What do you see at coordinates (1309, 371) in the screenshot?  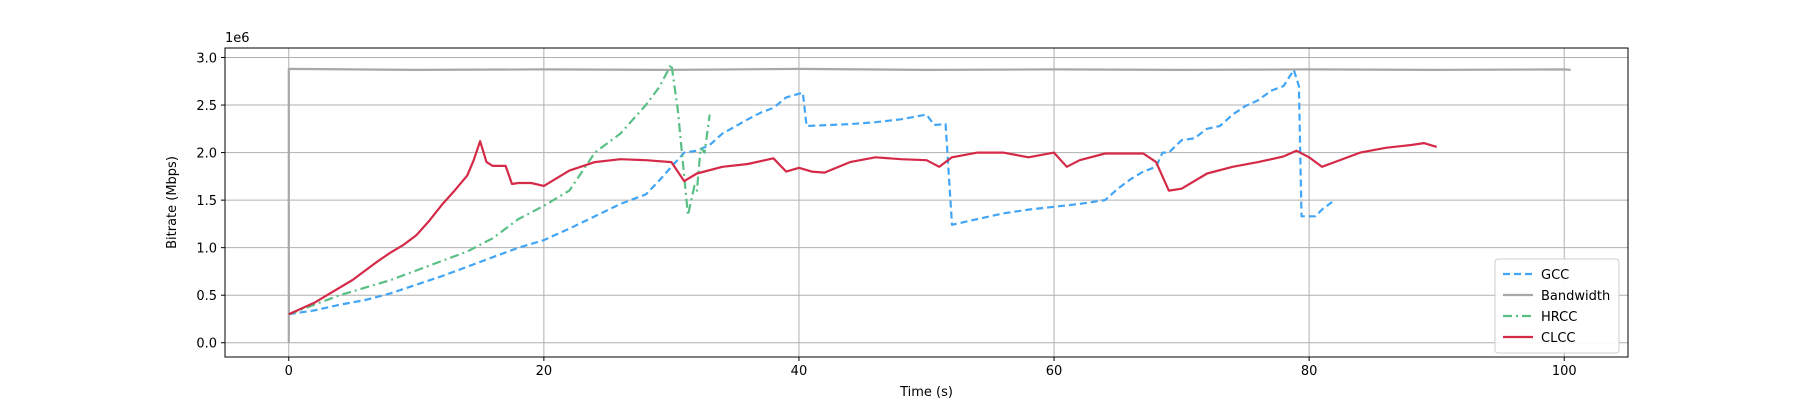 I see `x-tick-label: 80` at bounding box center [1309, 371].